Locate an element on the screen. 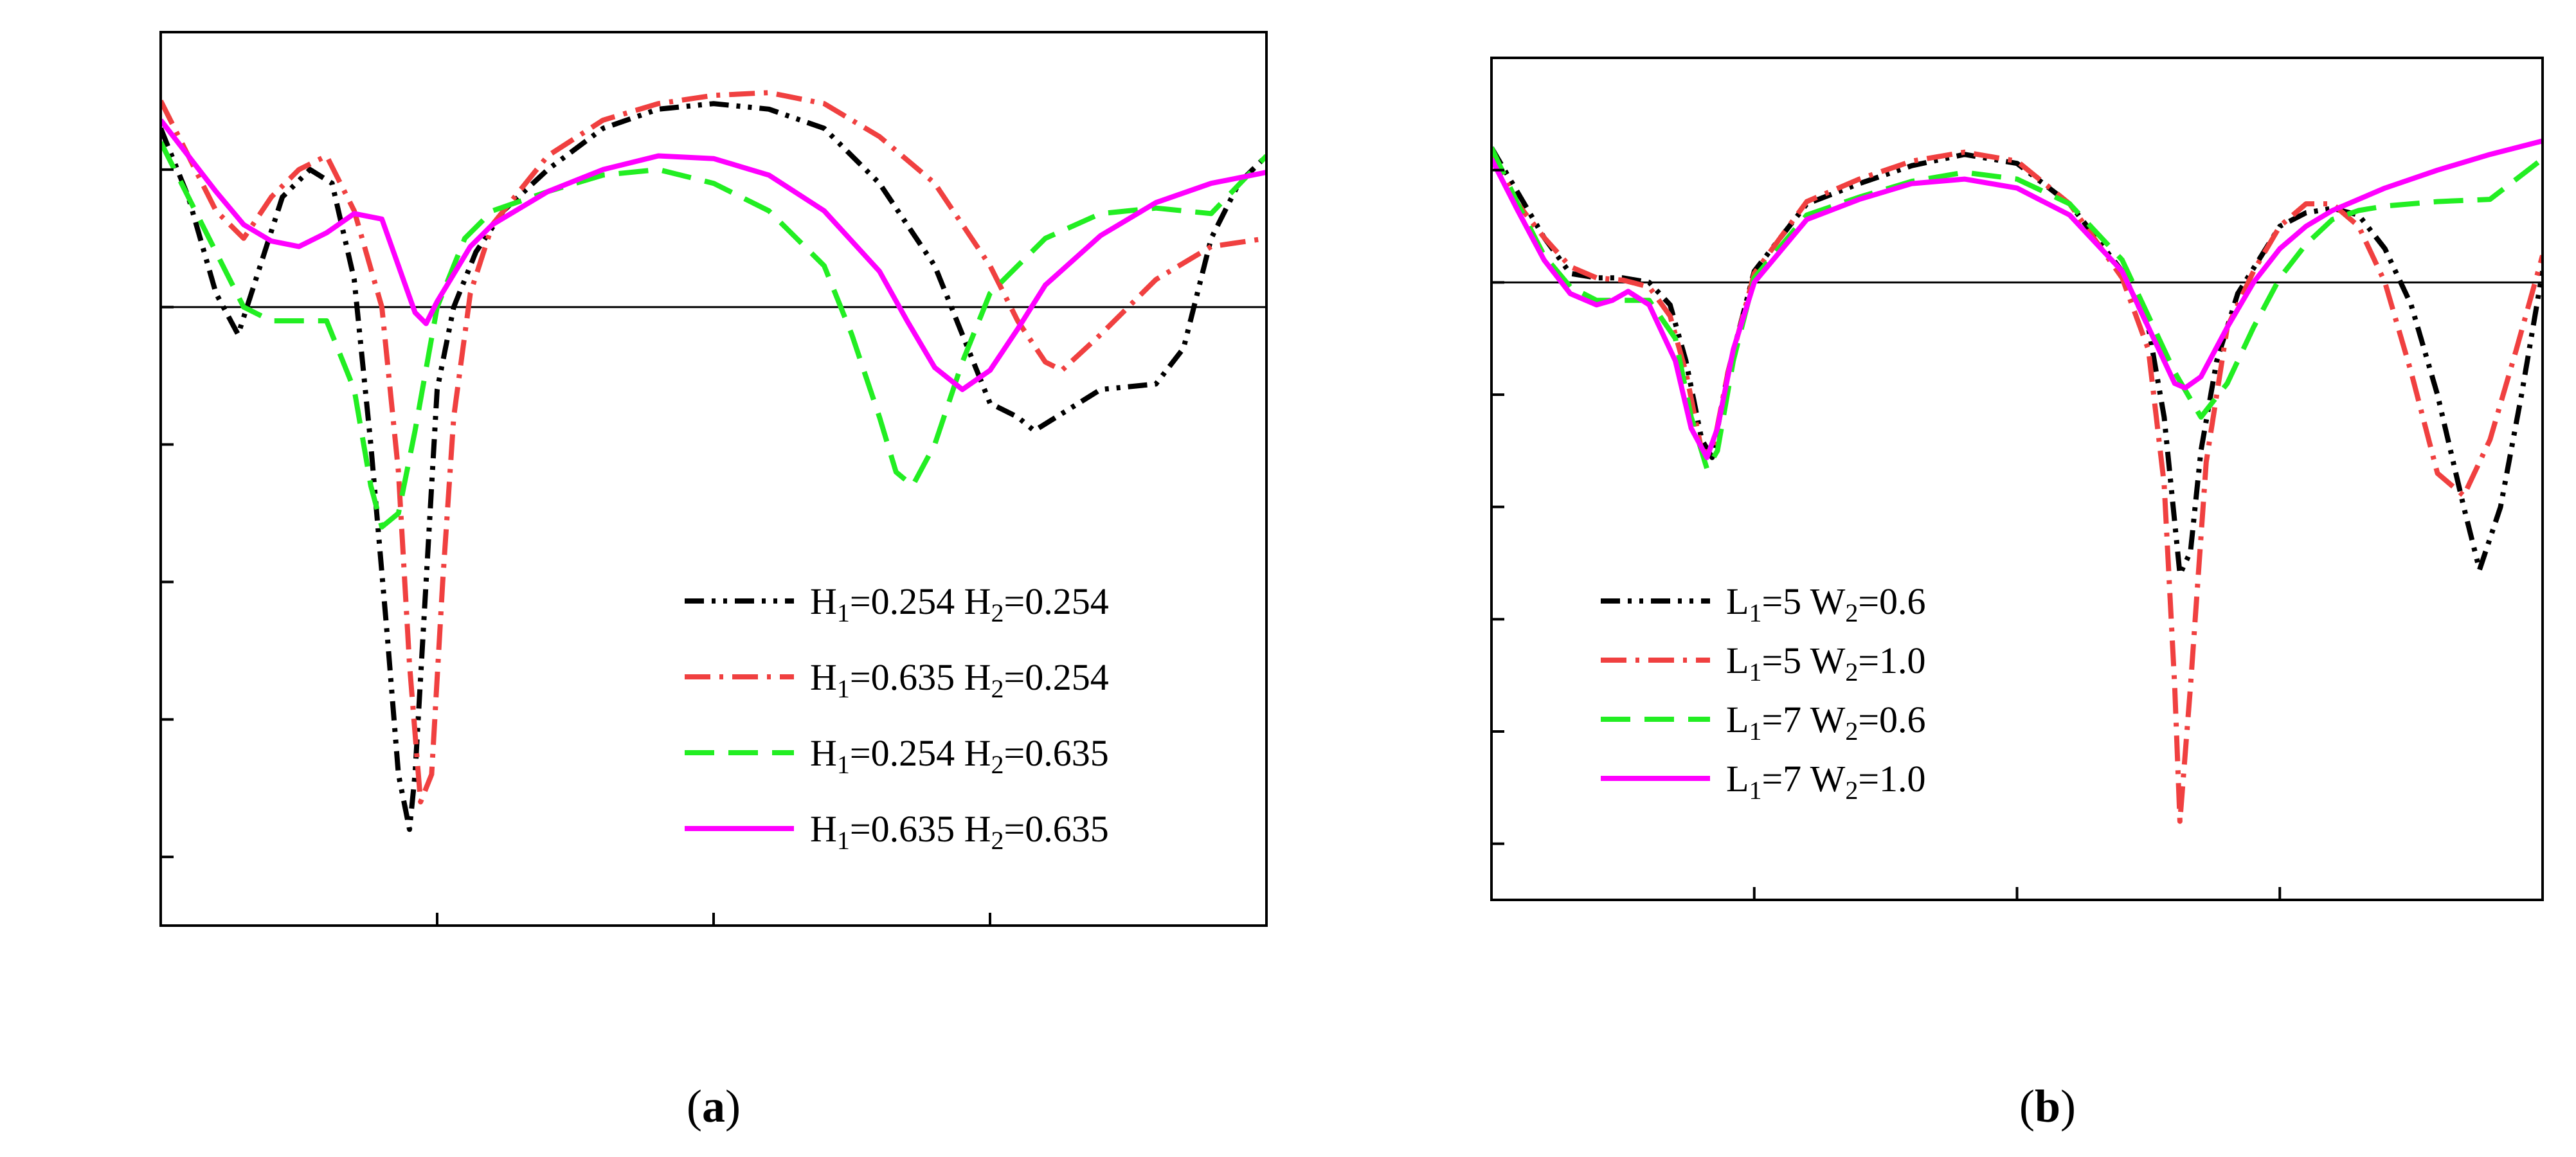 The height and width of the screenshot is (1157, 2576). legend-label: H1=0.635 H2=0.254 is located at coordinates (959, 679).